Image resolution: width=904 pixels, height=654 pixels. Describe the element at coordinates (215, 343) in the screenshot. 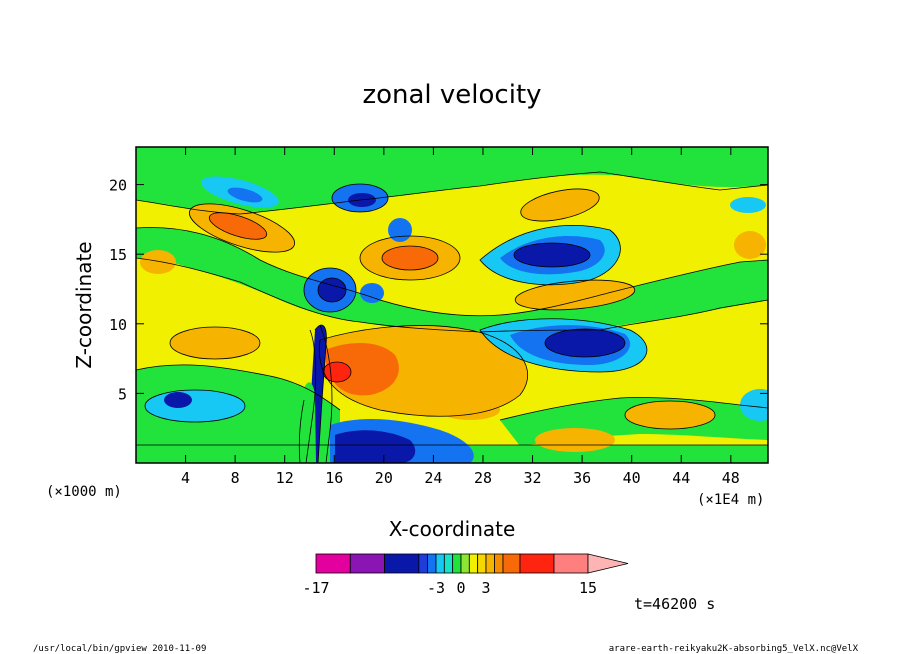

I see `field-feature-orange-left-mid` at that location.